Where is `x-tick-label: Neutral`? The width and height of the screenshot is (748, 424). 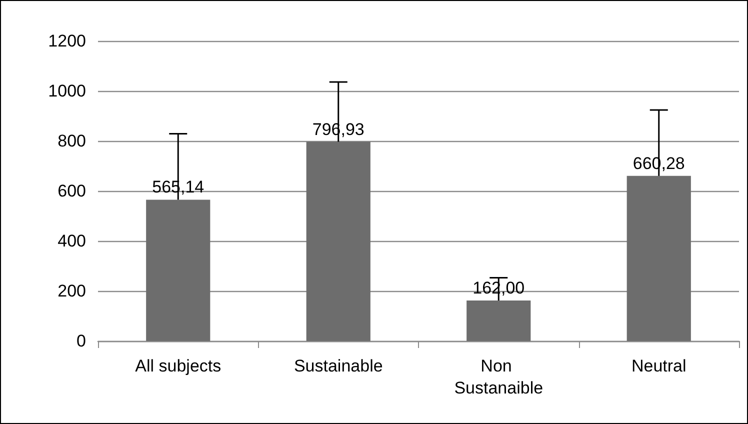
x-tick-label: Neutral is located at coordinates (658, 366).